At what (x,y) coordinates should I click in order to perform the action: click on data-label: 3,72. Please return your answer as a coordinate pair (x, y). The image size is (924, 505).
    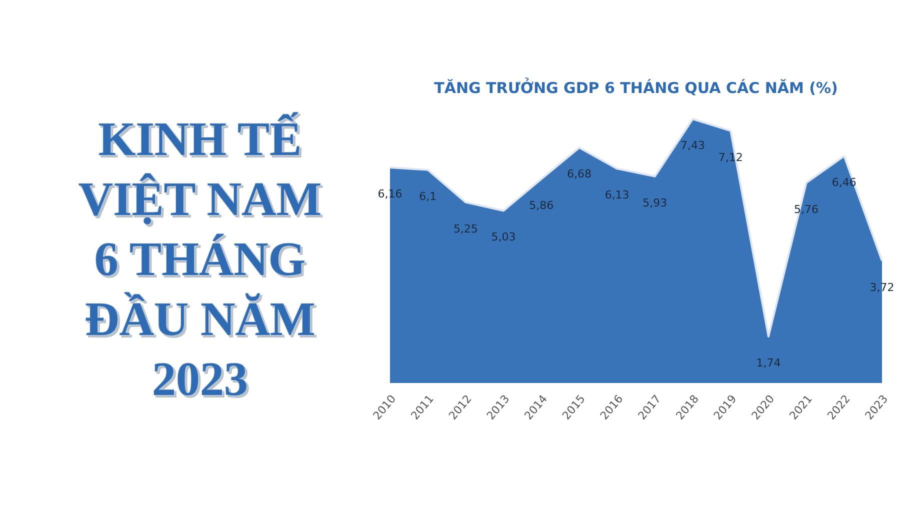
    Looking at the image, I should click on (882, 287).